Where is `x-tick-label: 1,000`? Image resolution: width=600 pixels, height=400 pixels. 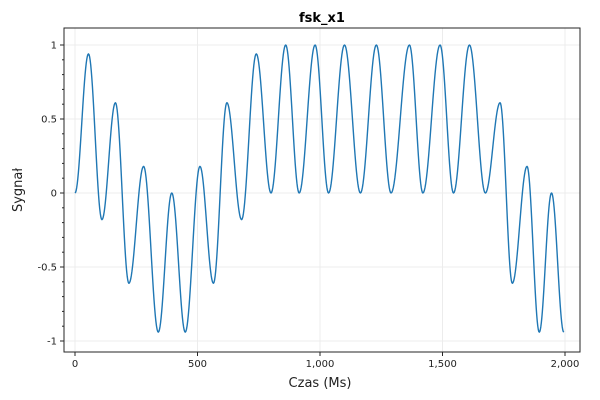 x-tick-label: 1,000 is located at coordinates (320, 364).